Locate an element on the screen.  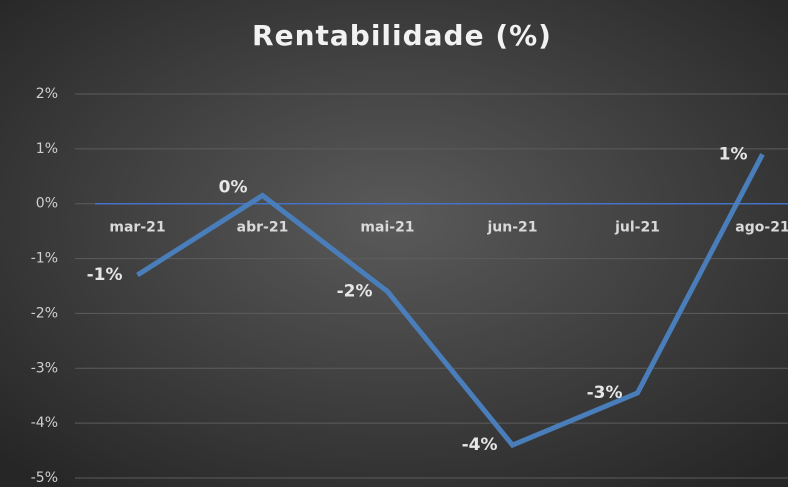
x-tick-label: mar-21 is located at coordinates (137, 228).